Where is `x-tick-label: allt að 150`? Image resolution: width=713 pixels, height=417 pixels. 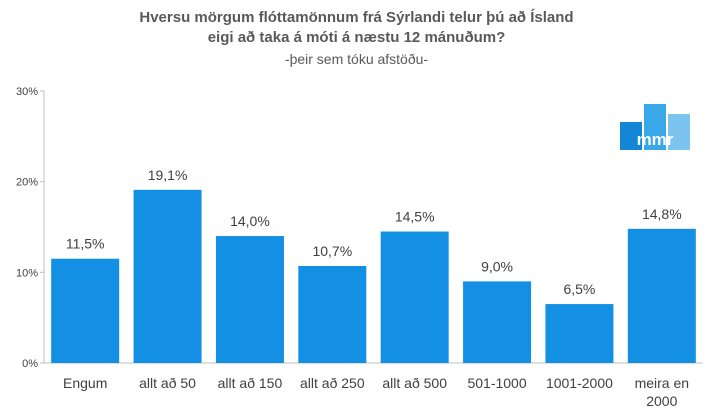 x-tick-label: allt að 150 is located at coordinates (250, 383).